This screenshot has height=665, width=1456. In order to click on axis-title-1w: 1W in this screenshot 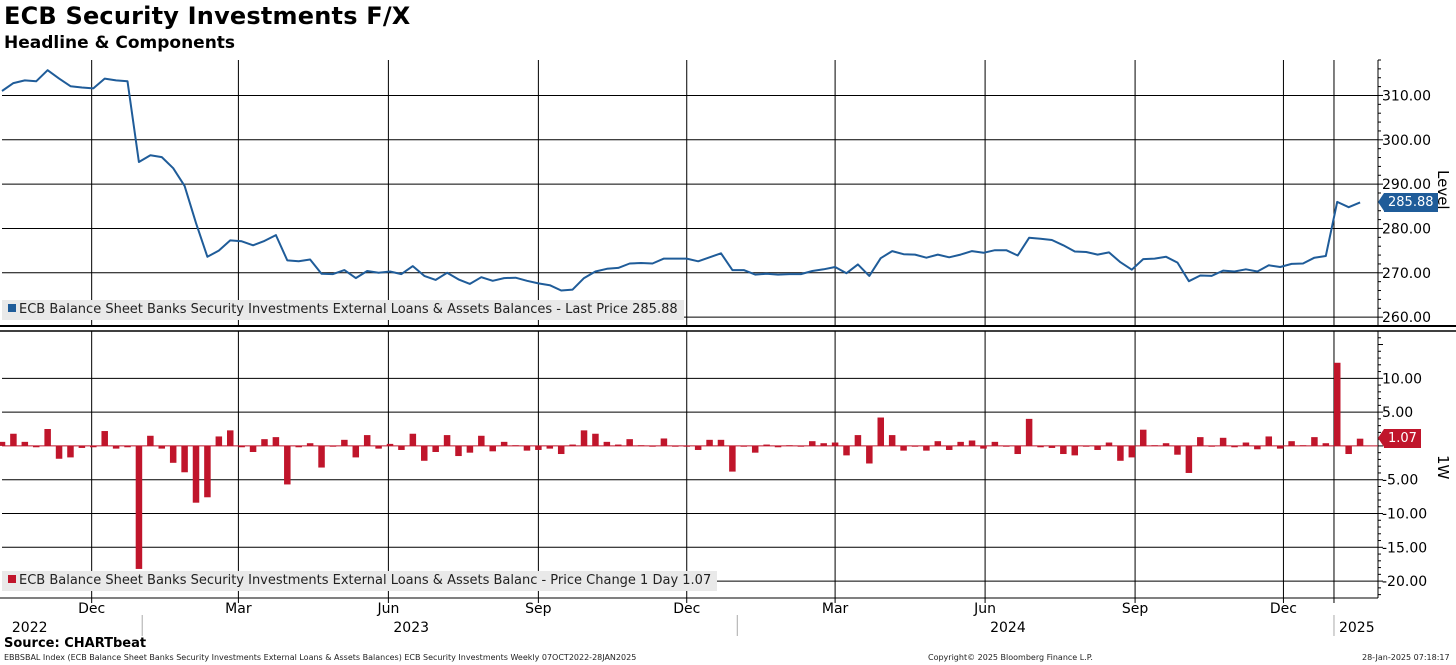, I will do `click(1443, 467)`.